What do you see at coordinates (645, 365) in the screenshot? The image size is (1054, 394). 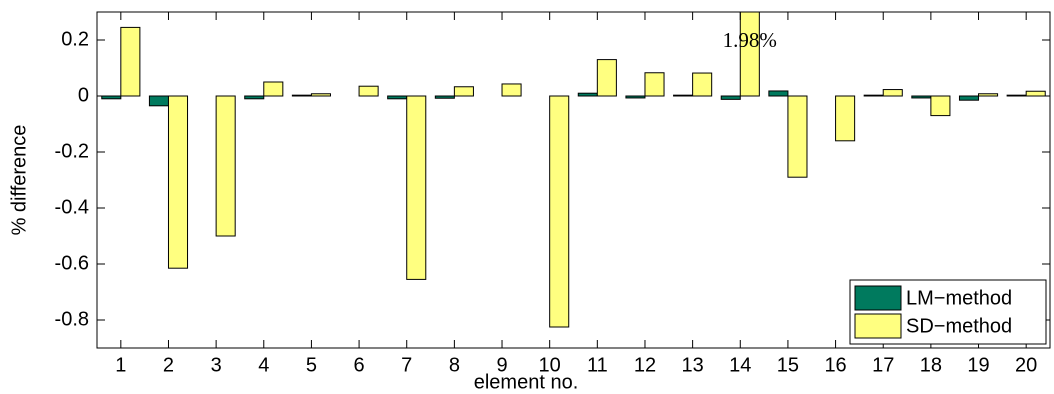 I see `x-tick-label: 12` at bounding box center [645, 365].